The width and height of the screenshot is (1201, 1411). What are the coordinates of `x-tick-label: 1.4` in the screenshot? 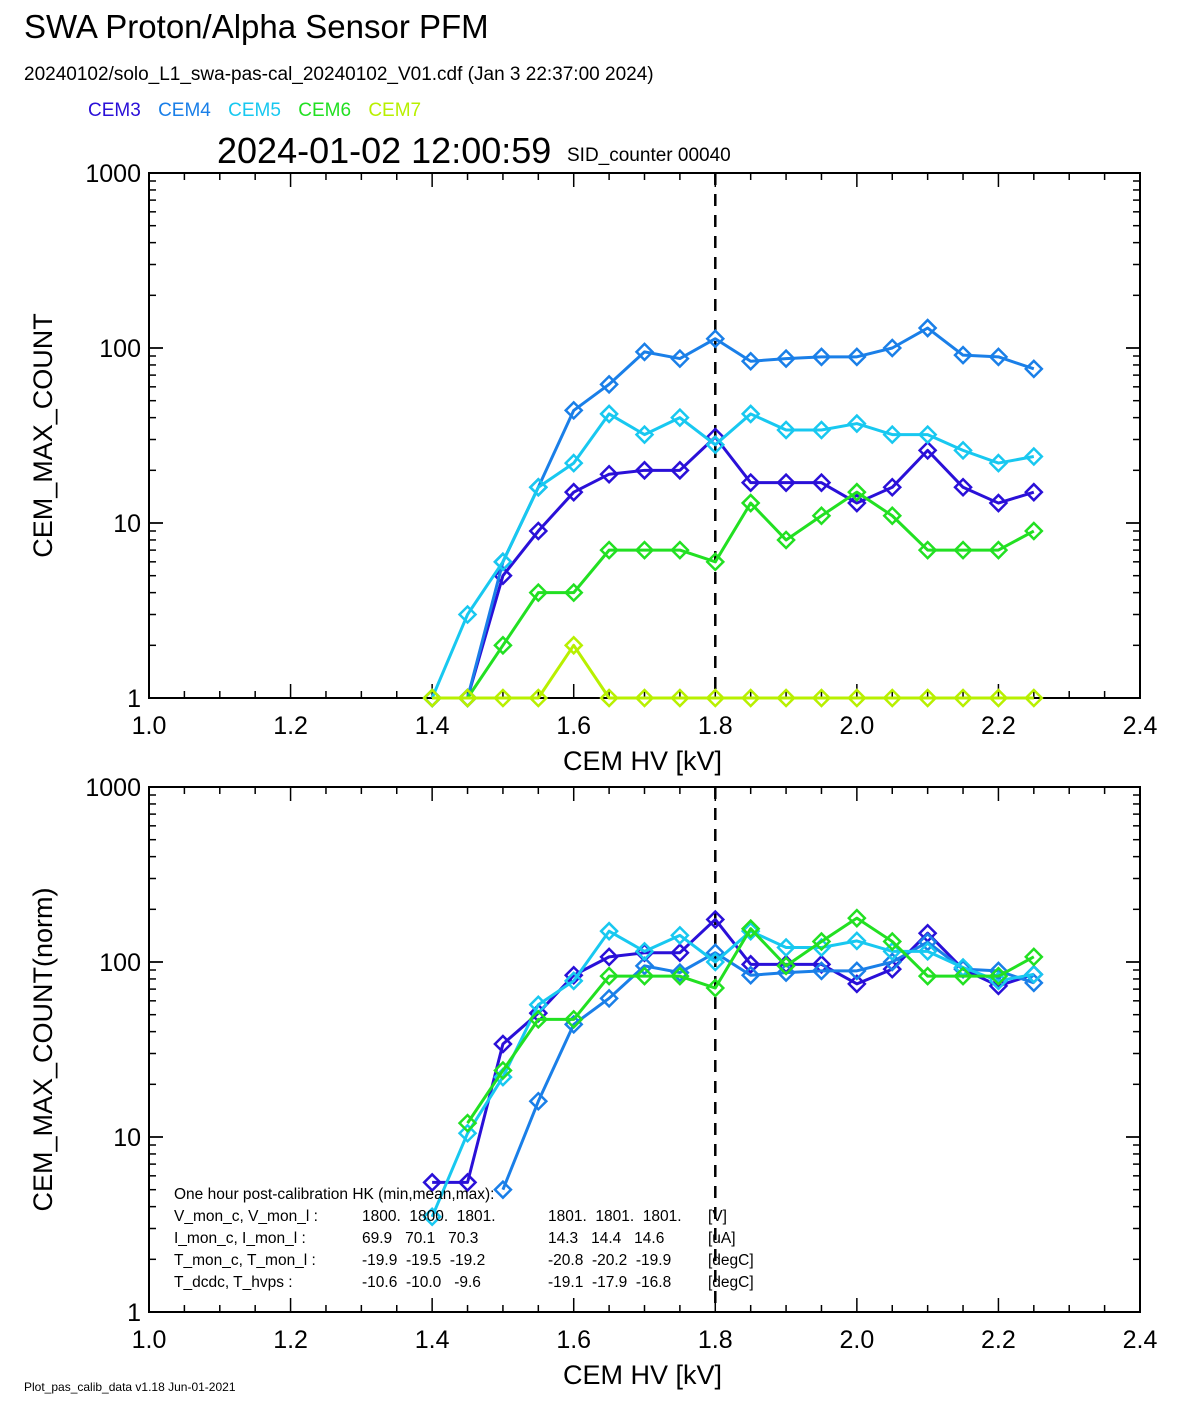 It's located at (432, 1340).